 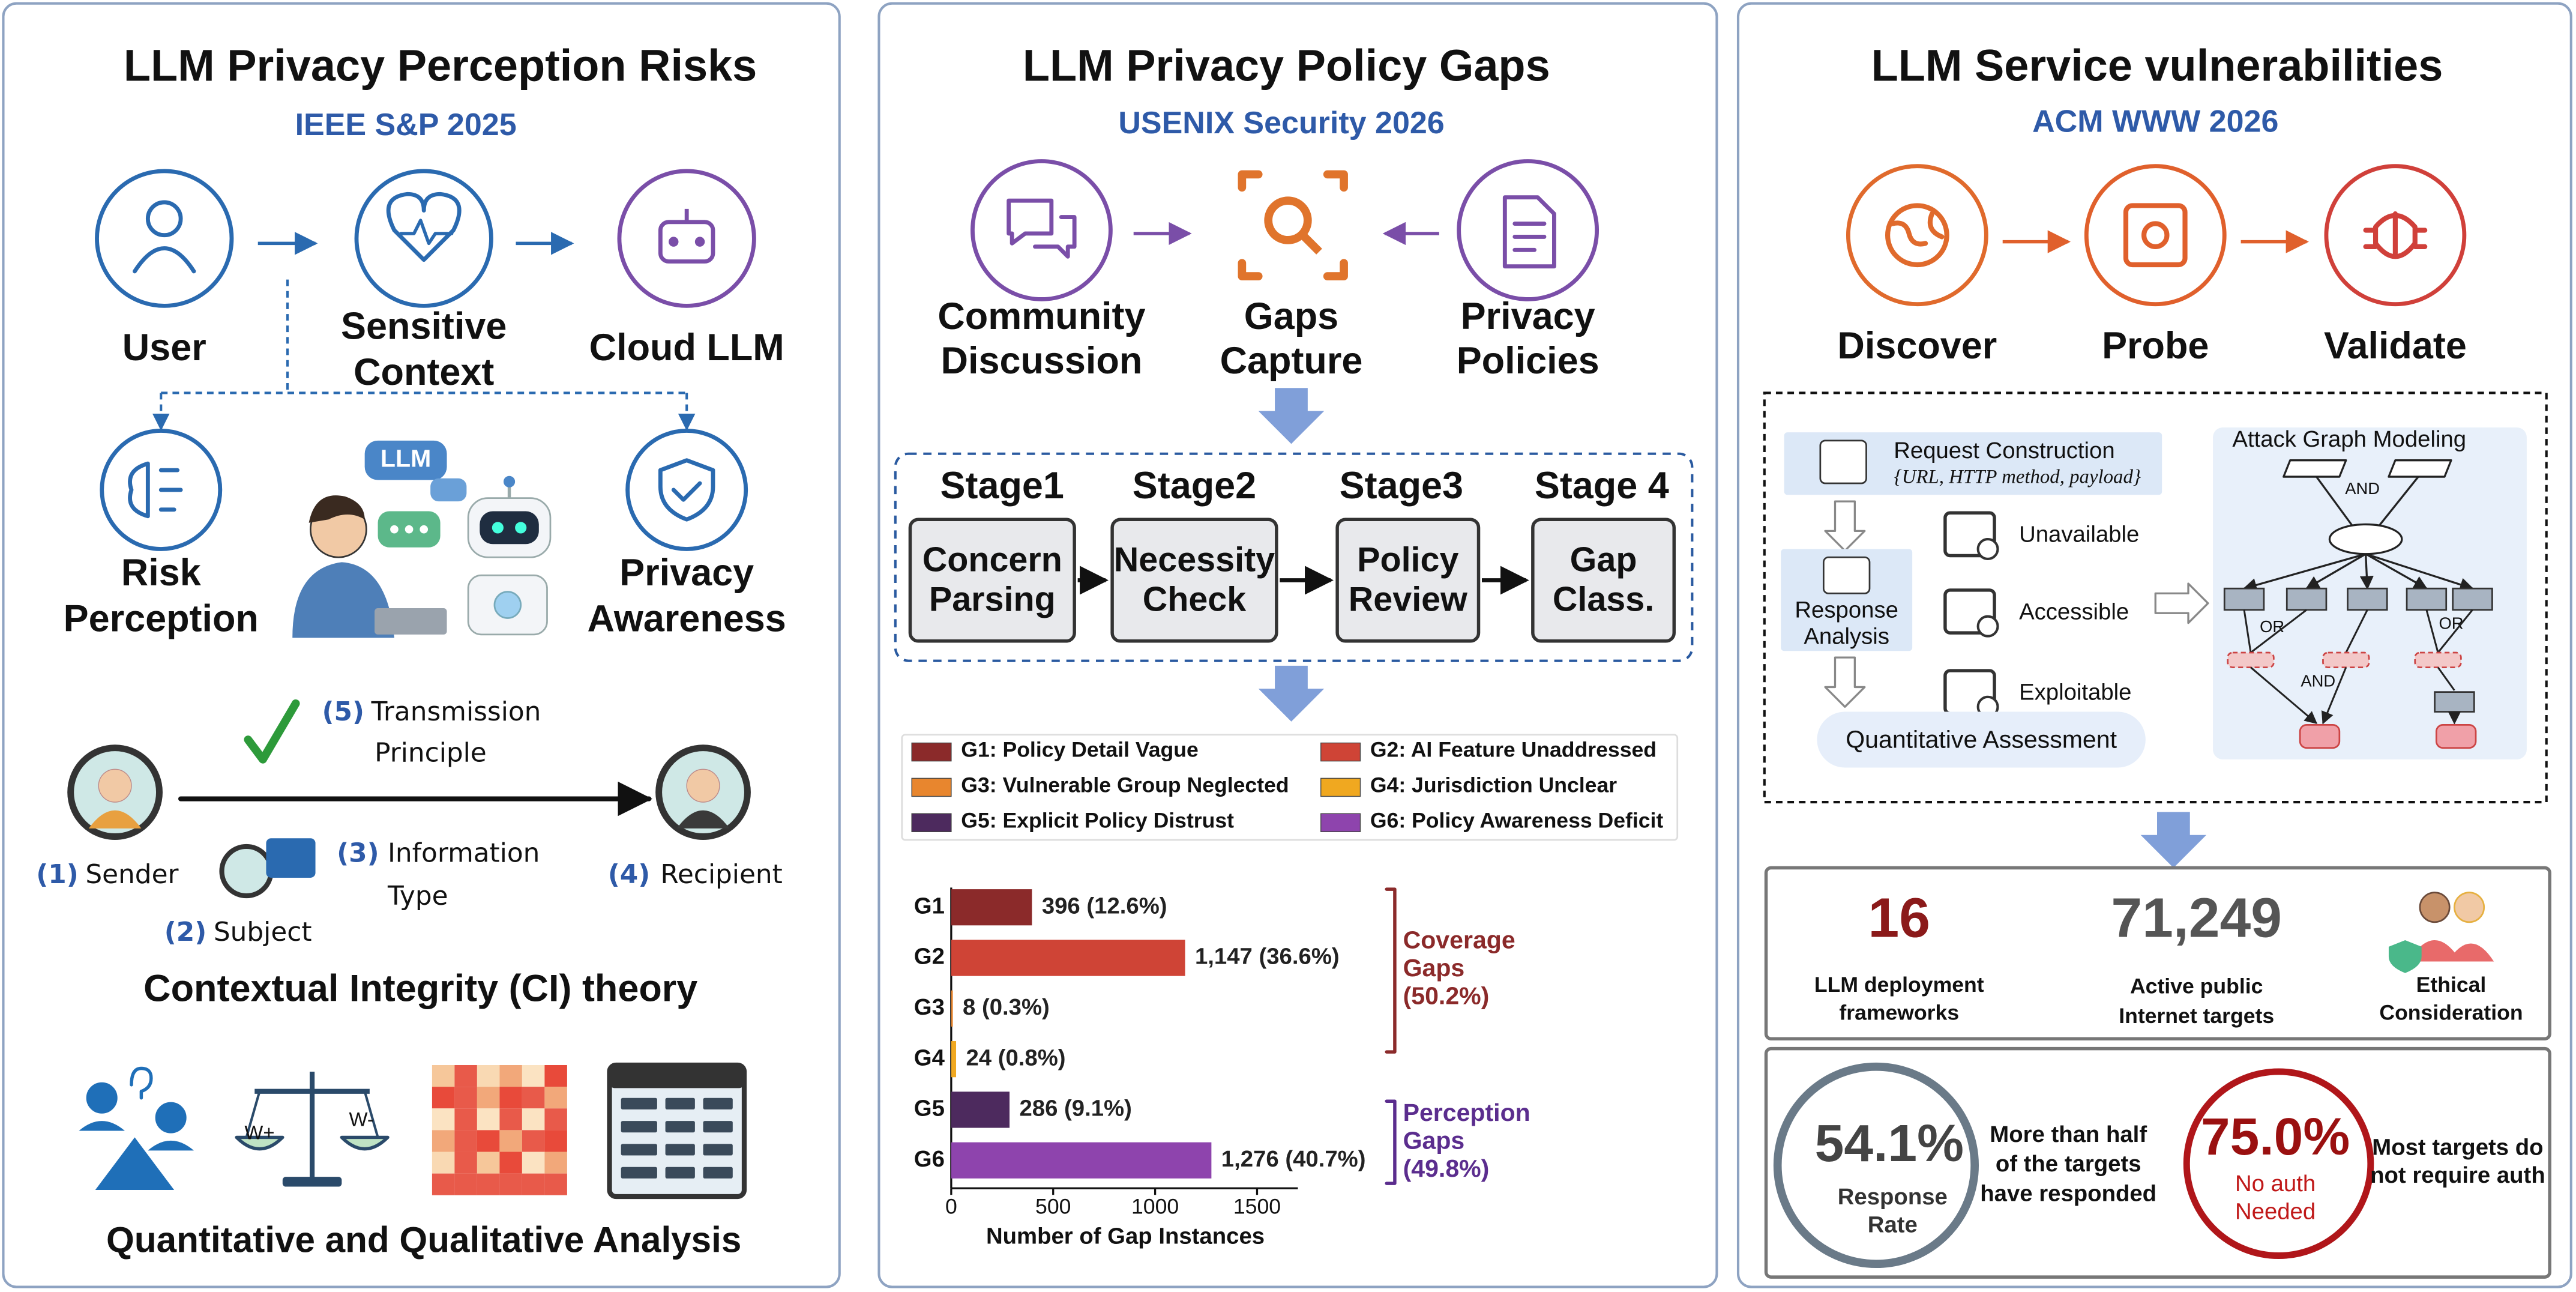 What do you see at coordinates (1194, 560) in the screenshot?
I see `label: Necessity` at bounding box center [1194, 560].